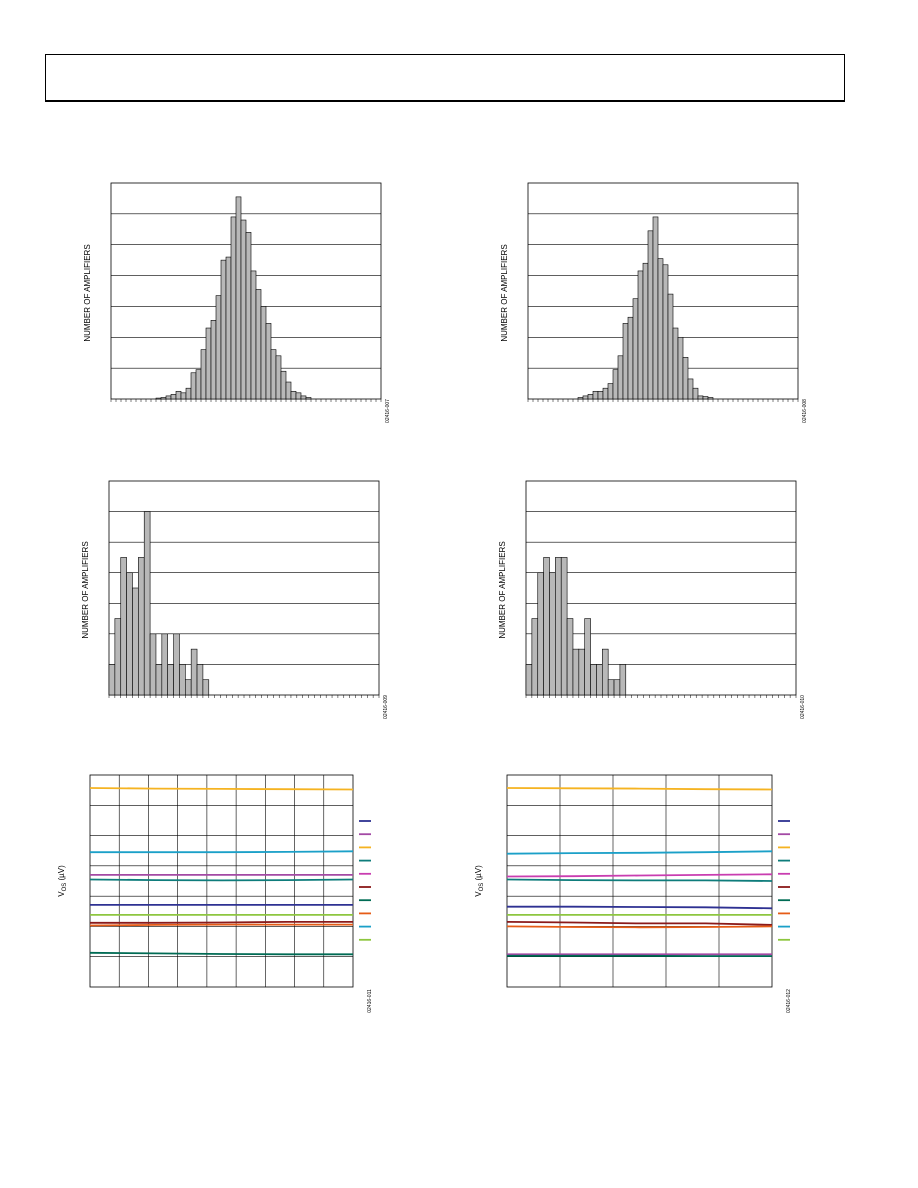  I want to click on figure-id: 02416-010, so click(803, 707).